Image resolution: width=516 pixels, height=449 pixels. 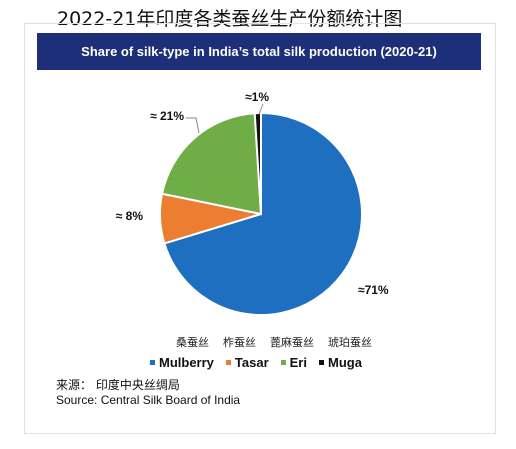 I want to click on legend-cn-row: 桑蚕丝 柞蚕丝 蓖麻蚕丝 琥珀蚕丝, so click(x=293, y=342).